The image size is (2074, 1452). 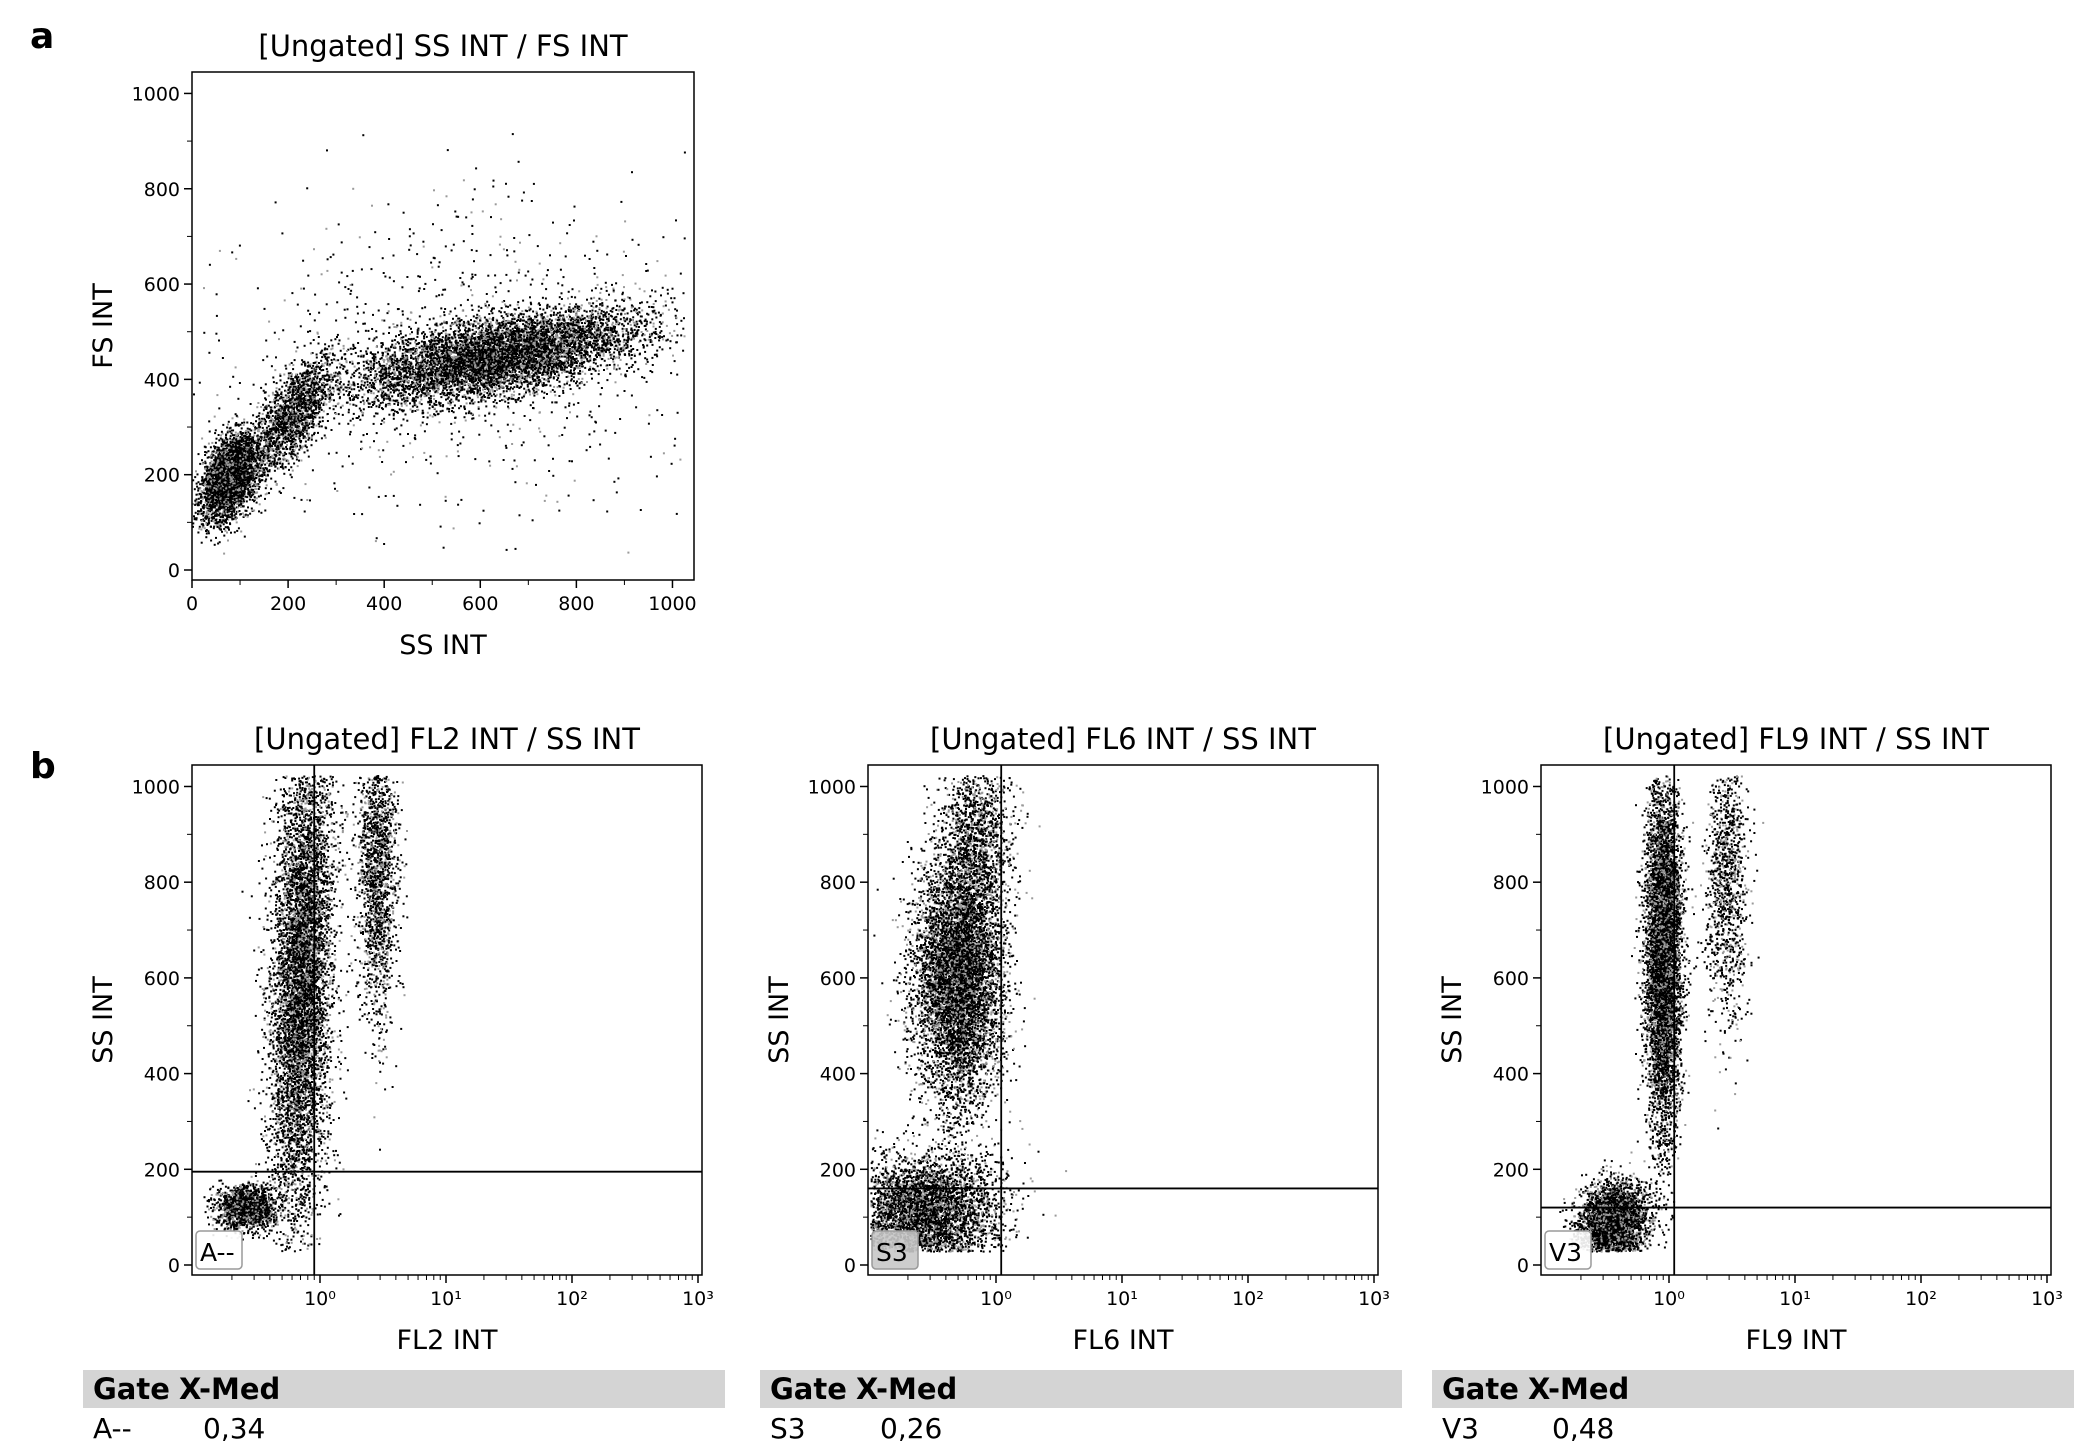 I want to click on x-axis-label: FL6 INT, so click(x=1123, y=1340).